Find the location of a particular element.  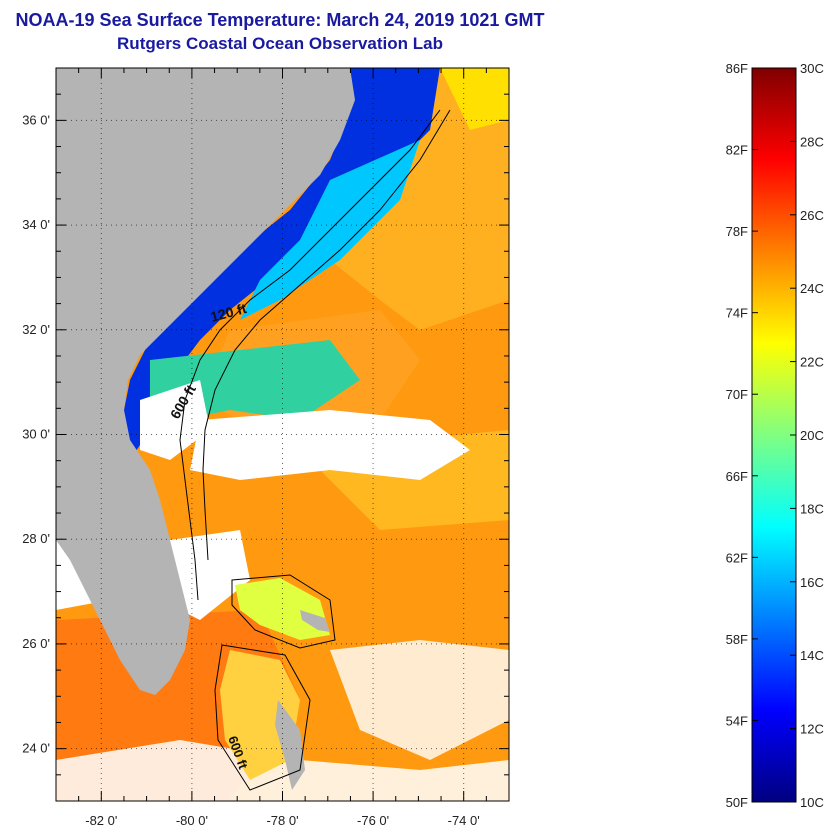

andros-island is located at coordinates (290, 745).